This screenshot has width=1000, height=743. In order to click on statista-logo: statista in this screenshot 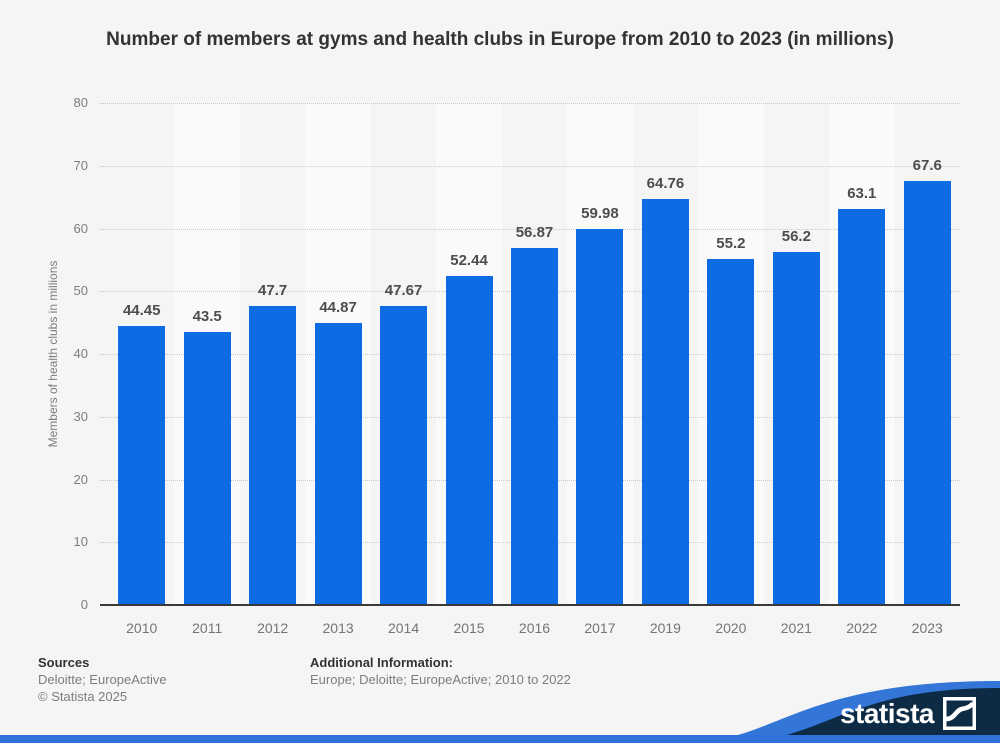, I will do `click(908, 713)`.